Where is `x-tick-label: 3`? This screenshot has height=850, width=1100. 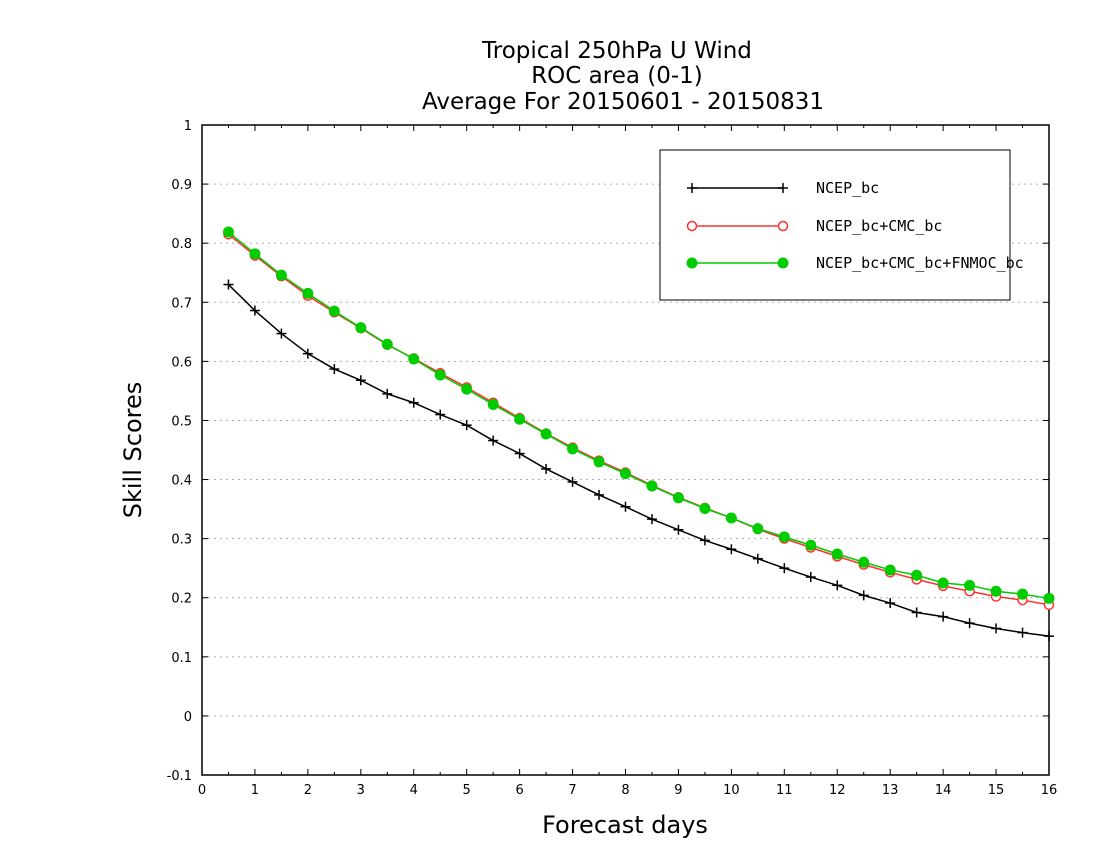 x-tick-label: 3 is located at coordinates (361, 790).